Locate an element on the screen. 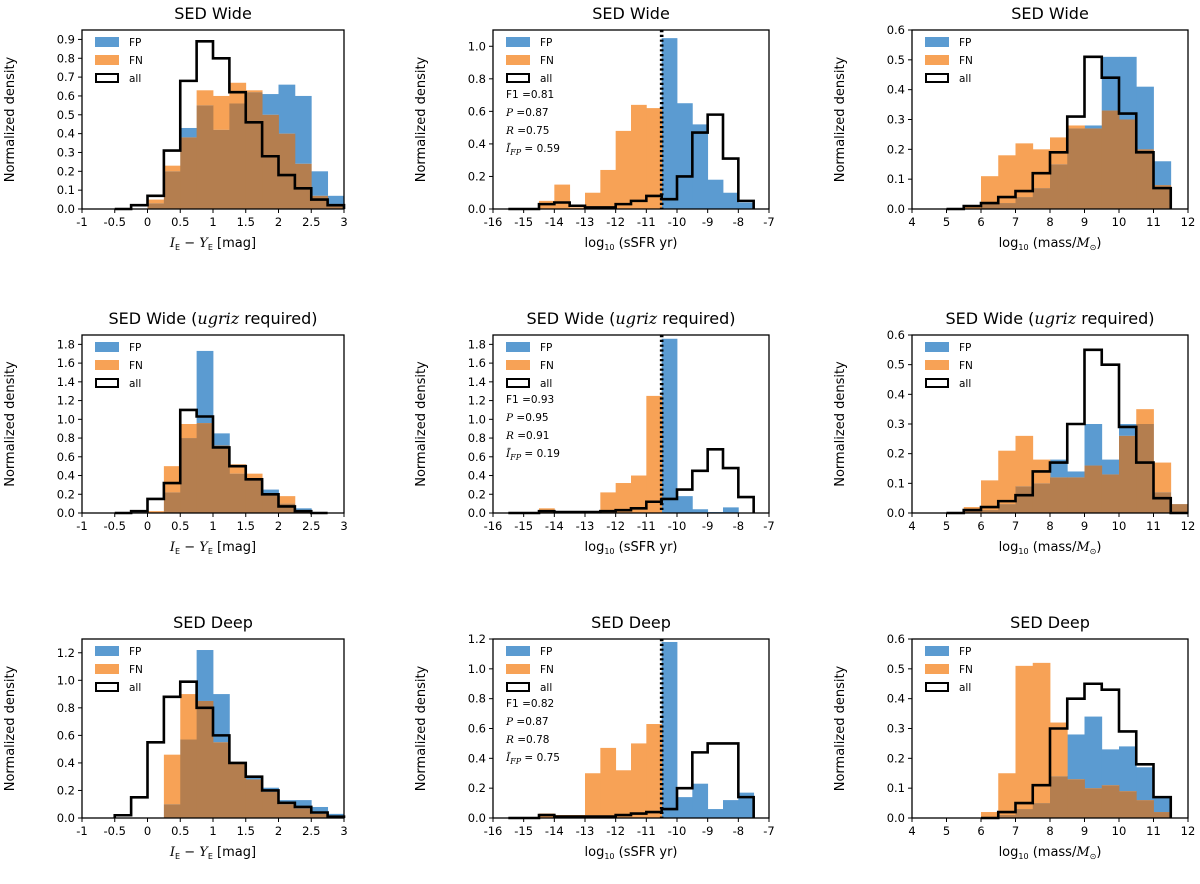 The width and height of the screenshot is (1200, 884). legend-label: all is located at coordinates (546, 79).